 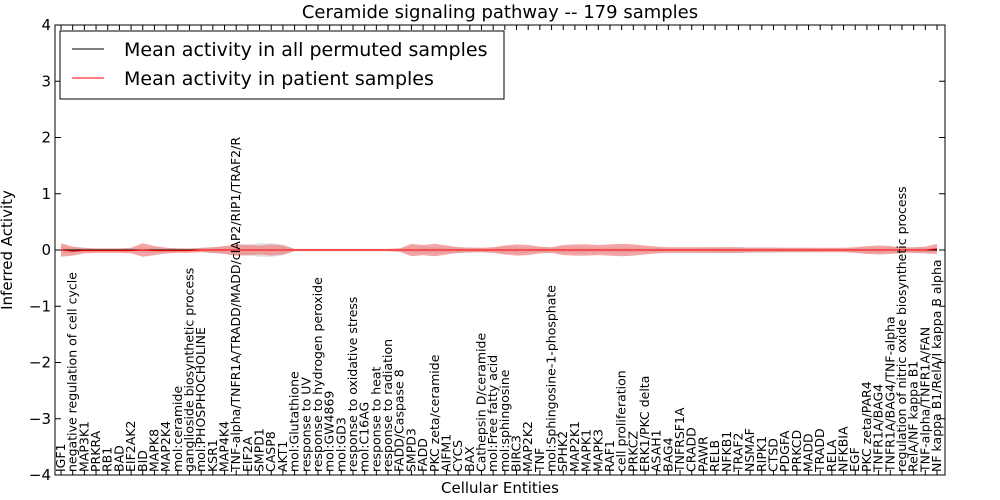 What do you see at coordinates (364, 437) in the screenshot?
I see `x-category-label: mol:C16AG` at bounding box center [364, 437].